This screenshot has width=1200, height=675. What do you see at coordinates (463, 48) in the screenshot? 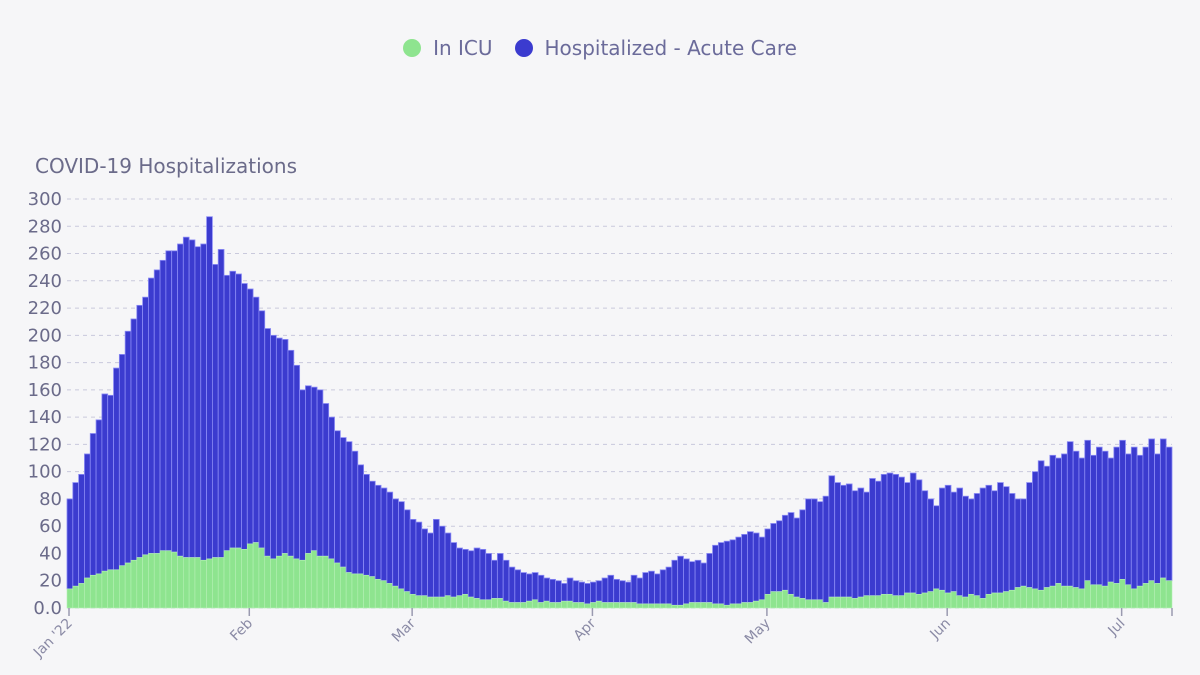
I see `legend-label-icu: In ICU` at bounding box center [463, 48].